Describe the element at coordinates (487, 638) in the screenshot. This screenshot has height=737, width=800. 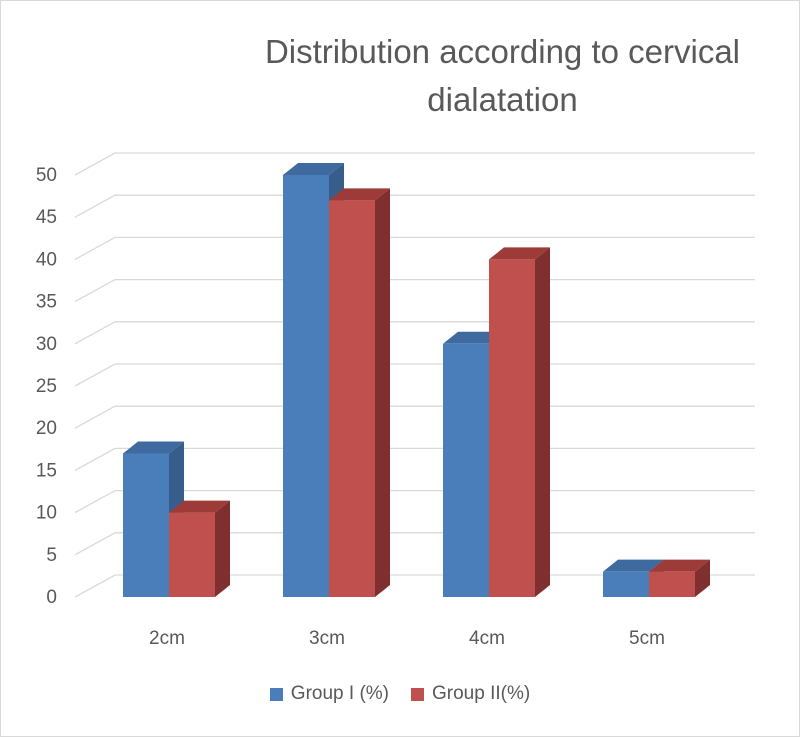
I see `x-tick-label-4cm: 4cm` at that location.